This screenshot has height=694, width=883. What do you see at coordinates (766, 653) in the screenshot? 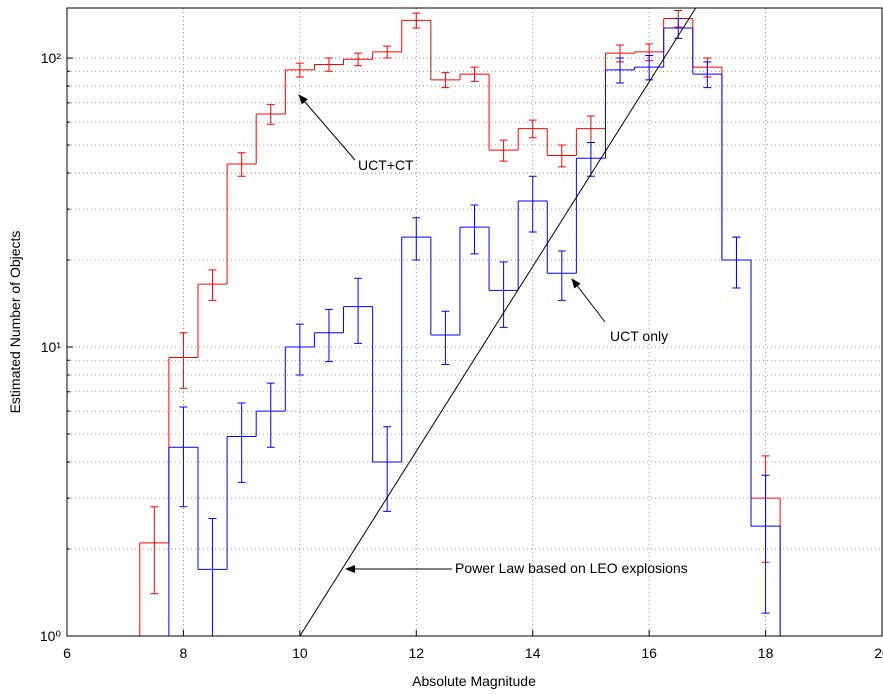
I see `x-tick-label: 18` at bounding box center [766, 653].